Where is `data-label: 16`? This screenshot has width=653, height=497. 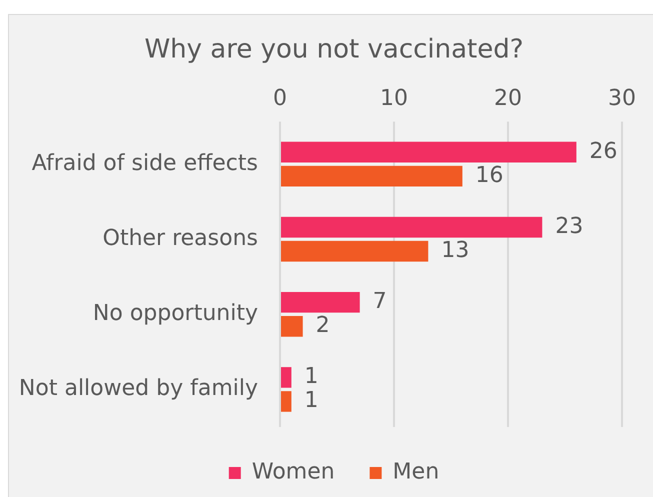 data-label: 16 is located at coordinates (489, 175).